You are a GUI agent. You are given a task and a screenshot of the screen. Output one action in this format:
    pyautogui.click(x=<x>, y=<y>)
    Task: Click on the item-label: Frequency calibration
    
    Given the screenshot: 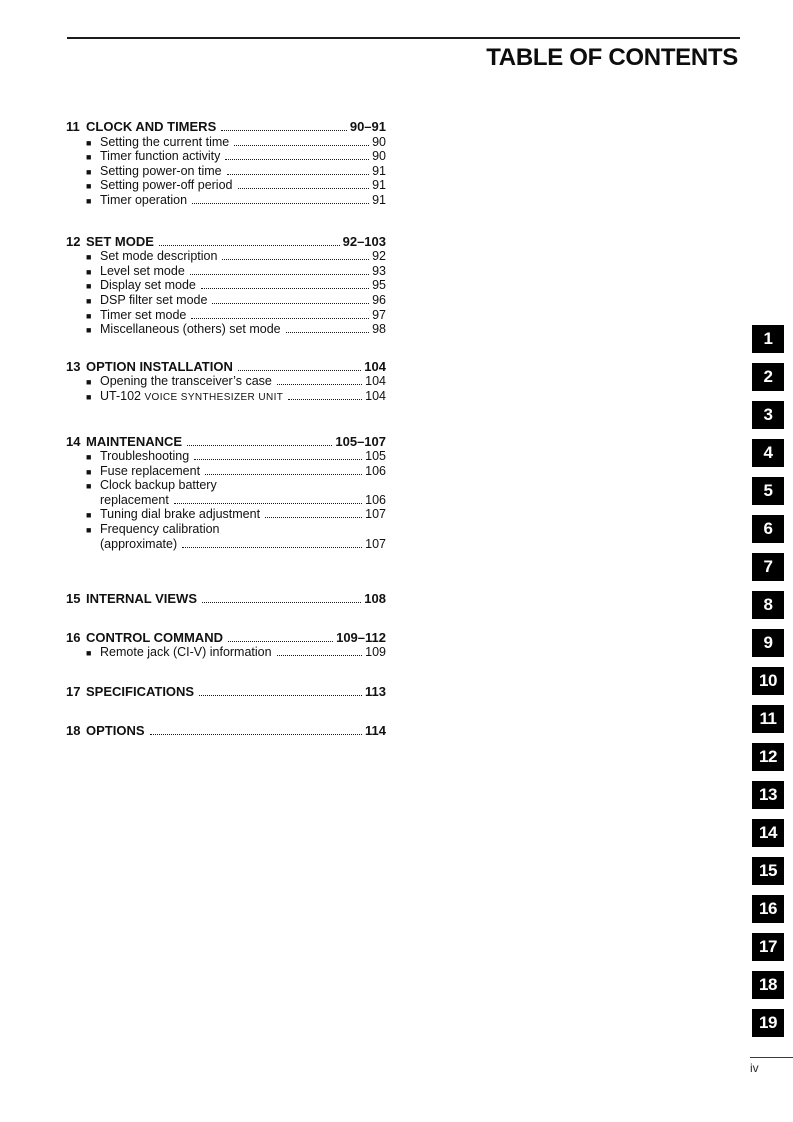 What is the action you would take?
    pyautogui.click(x=160, y=529)
    